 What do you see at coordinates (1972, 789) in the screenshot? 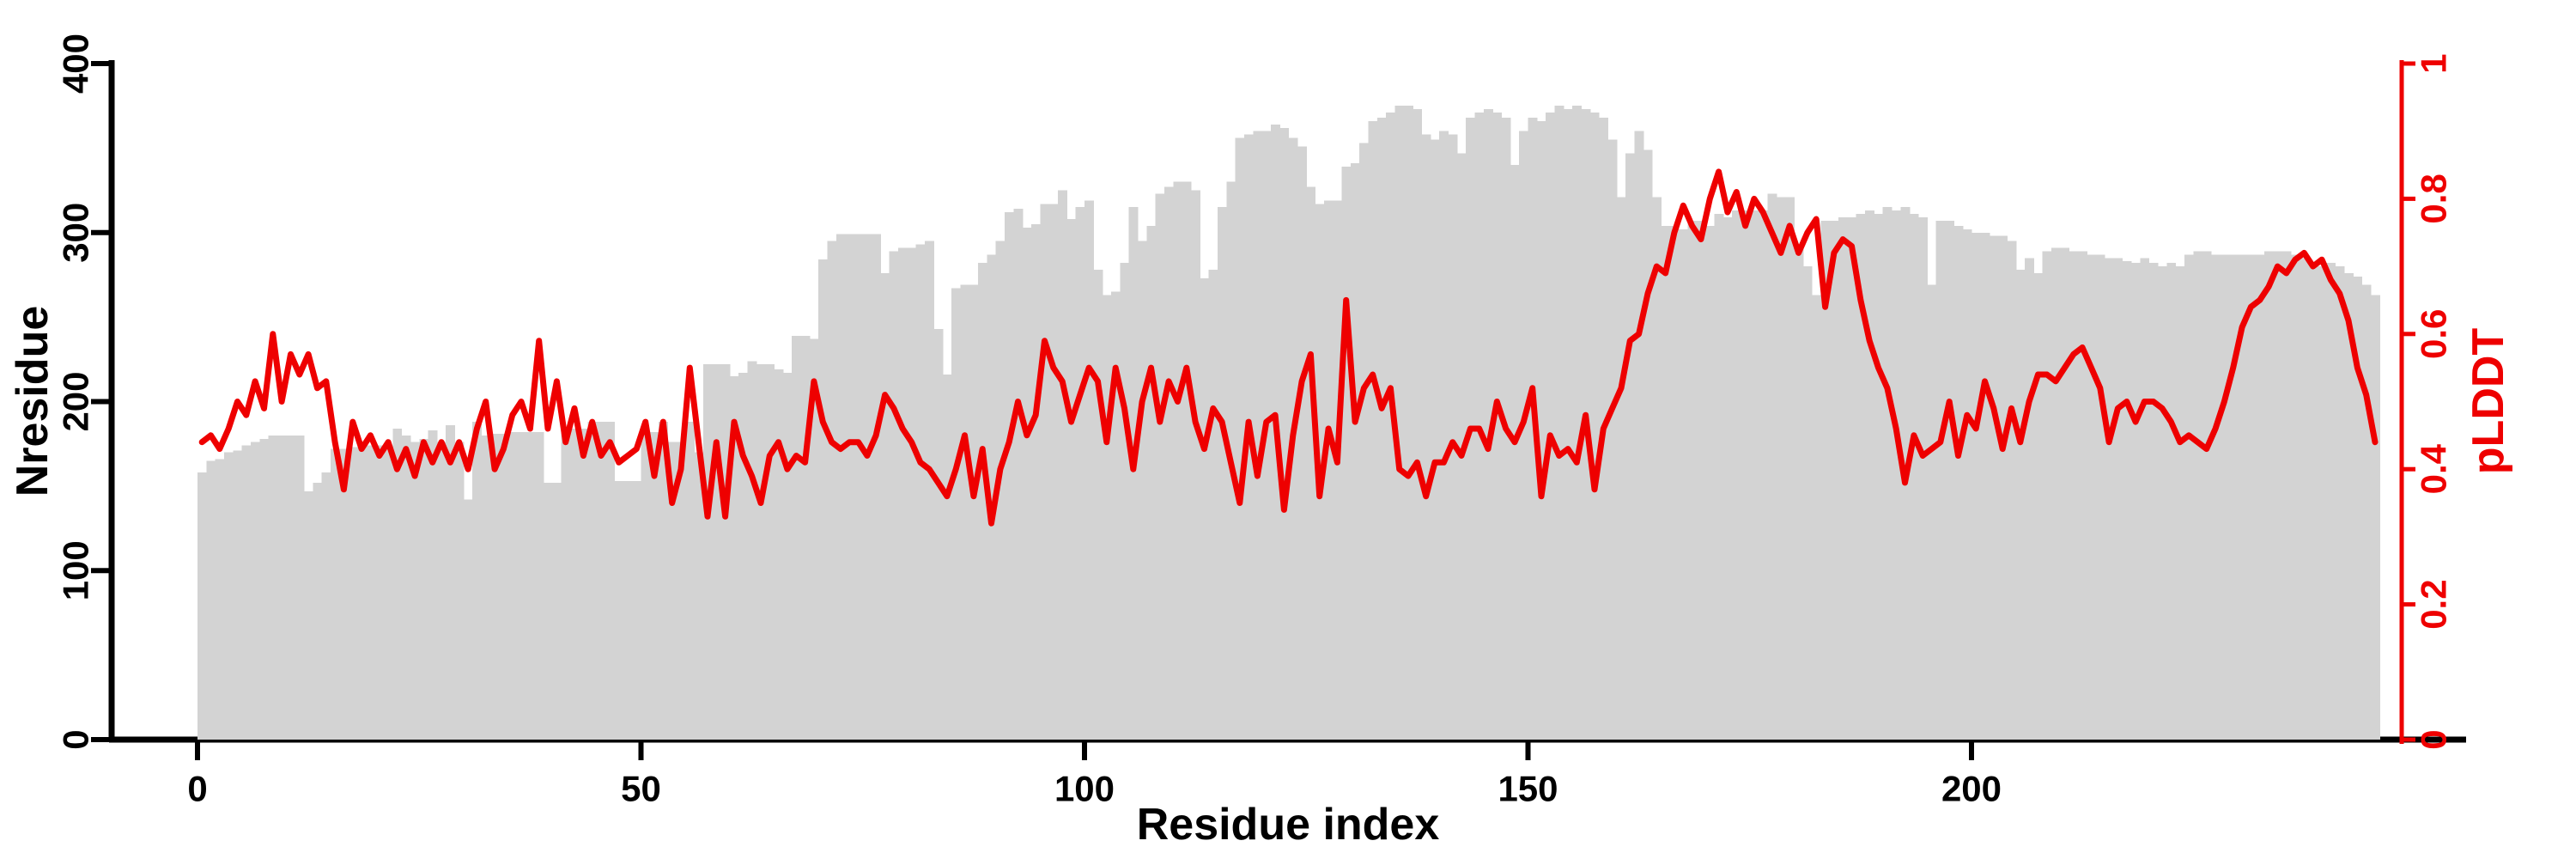
I see `bottom-tick-label: 200` at bounding box center [1972, 789].